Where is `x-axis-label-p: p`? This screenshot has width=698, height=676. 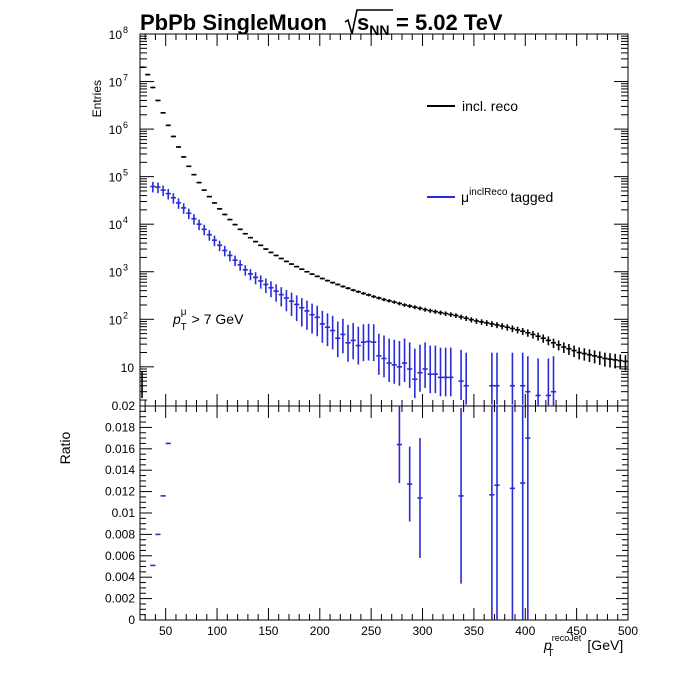
x-axis-label-p: p is located at coordinates (547, 645).